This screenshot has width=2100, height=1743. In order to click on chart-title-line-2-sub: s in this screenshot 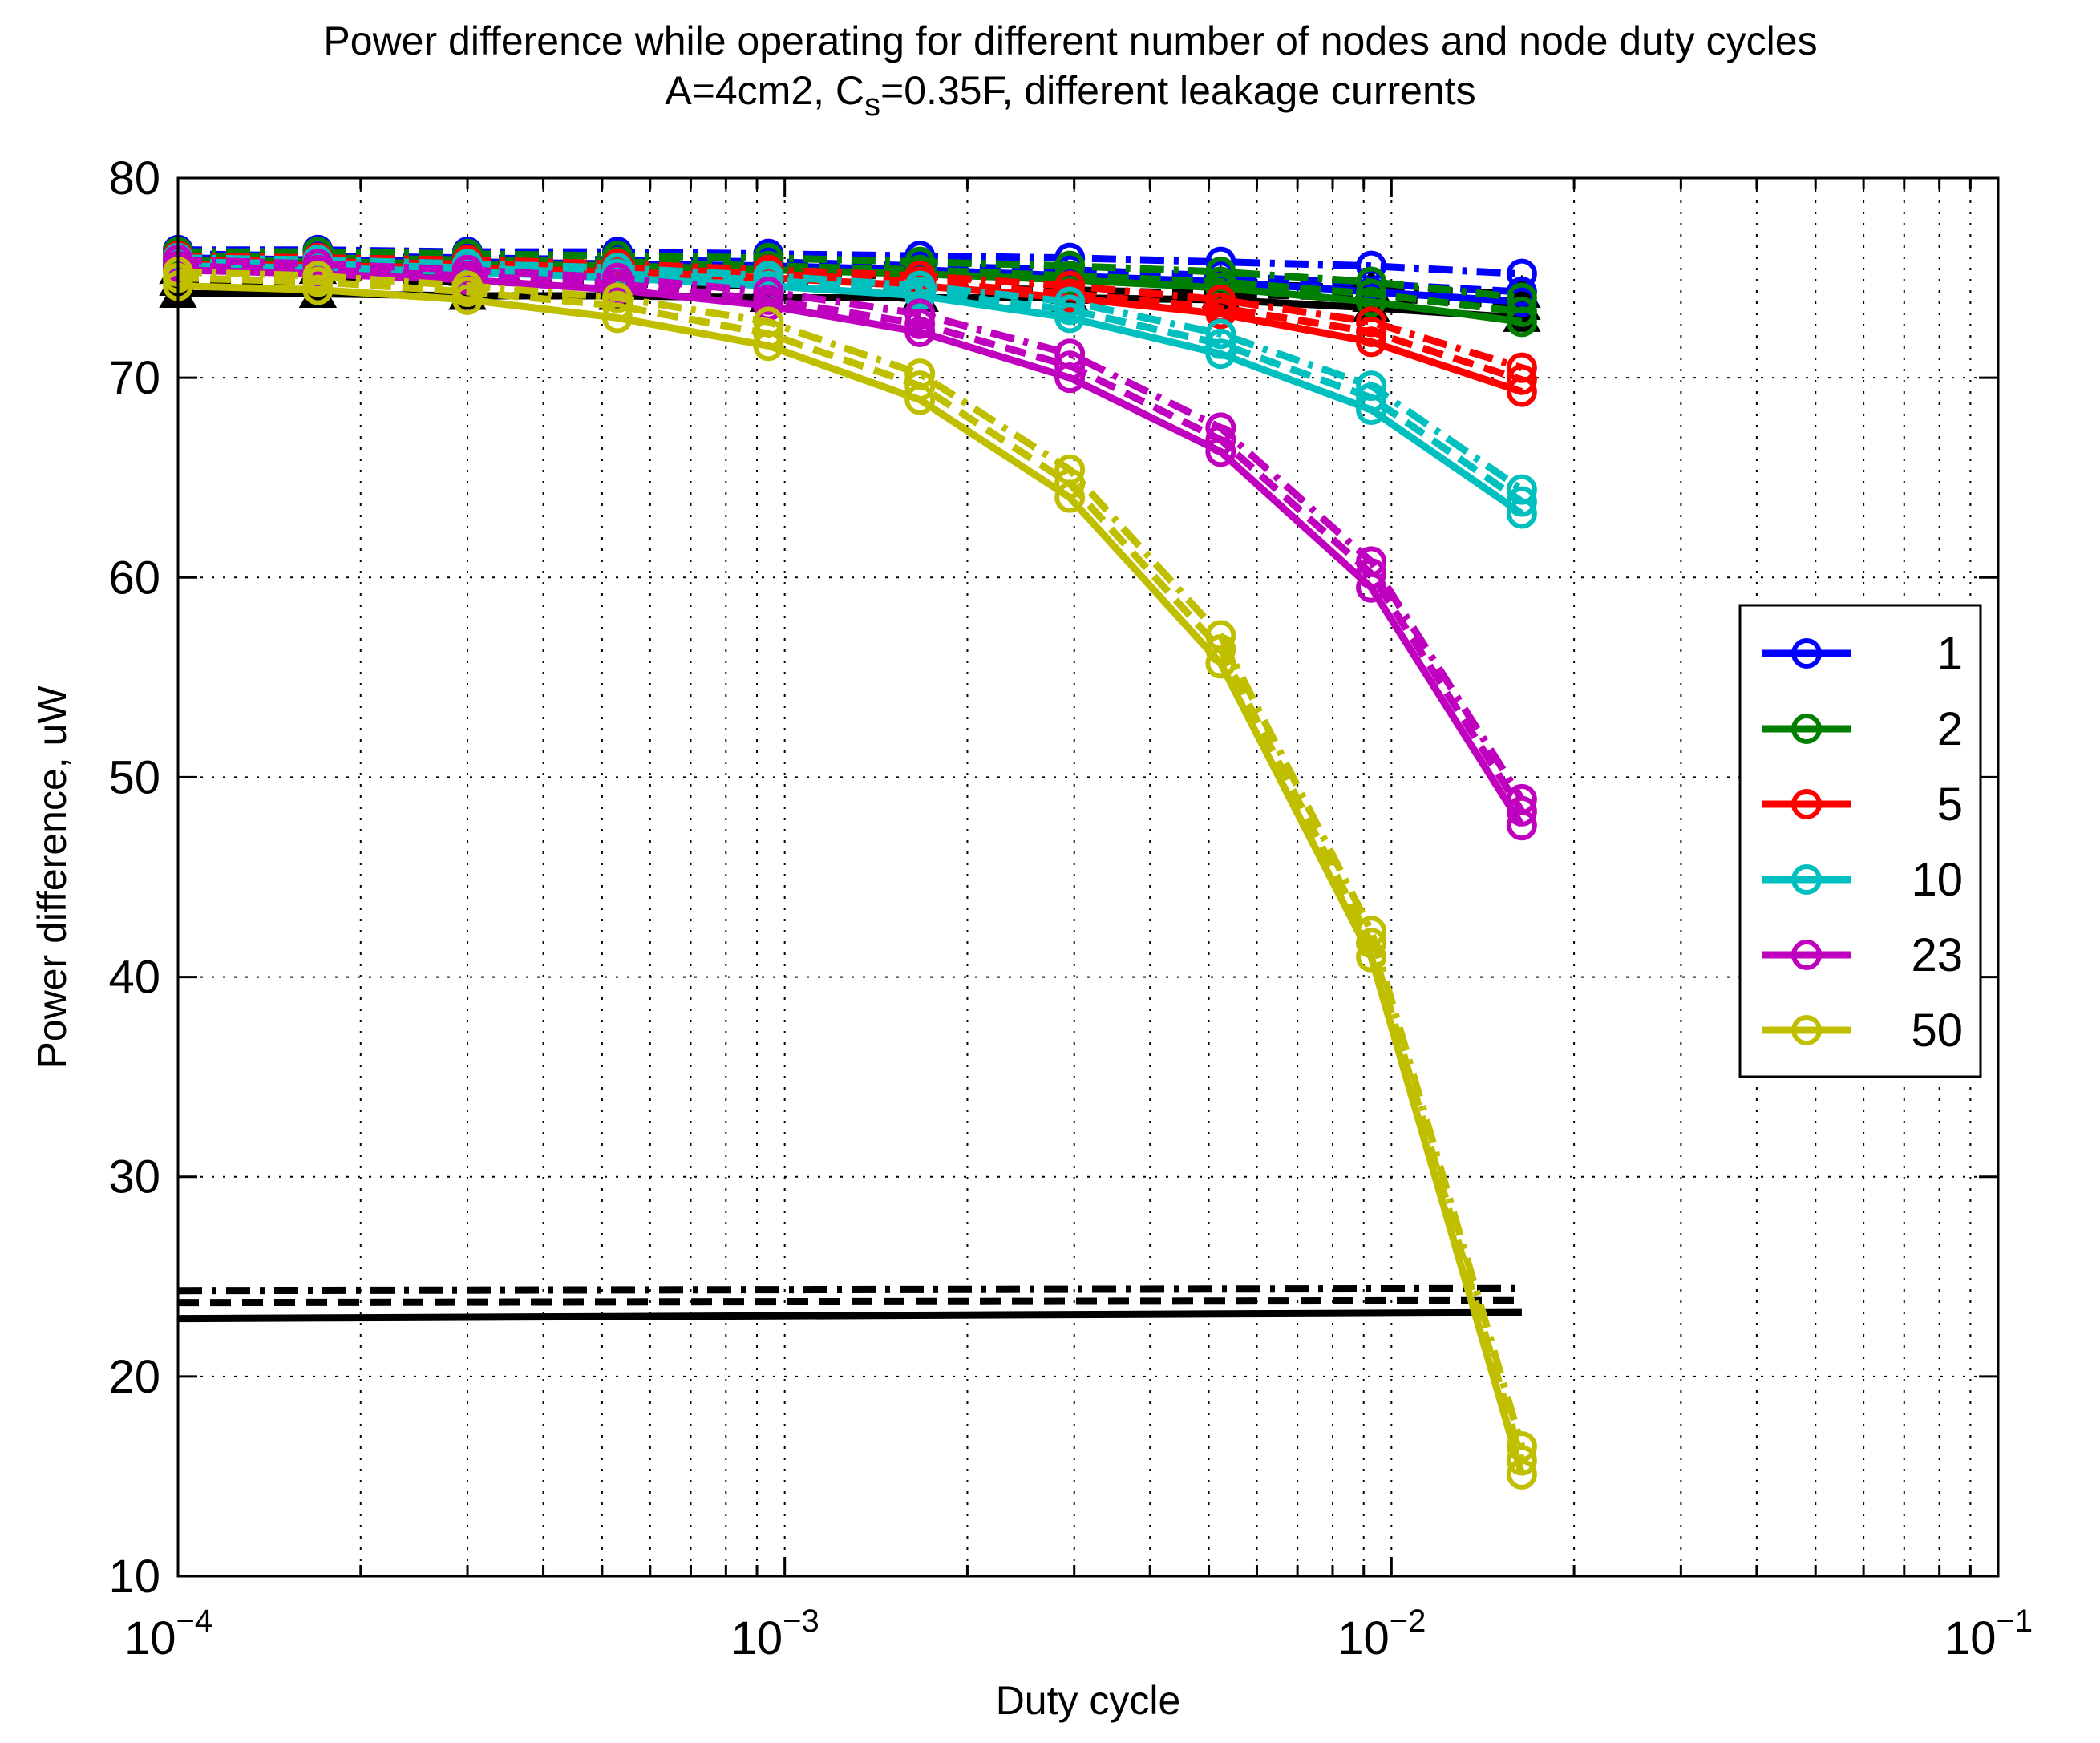, I will do `click(872, 105)`.